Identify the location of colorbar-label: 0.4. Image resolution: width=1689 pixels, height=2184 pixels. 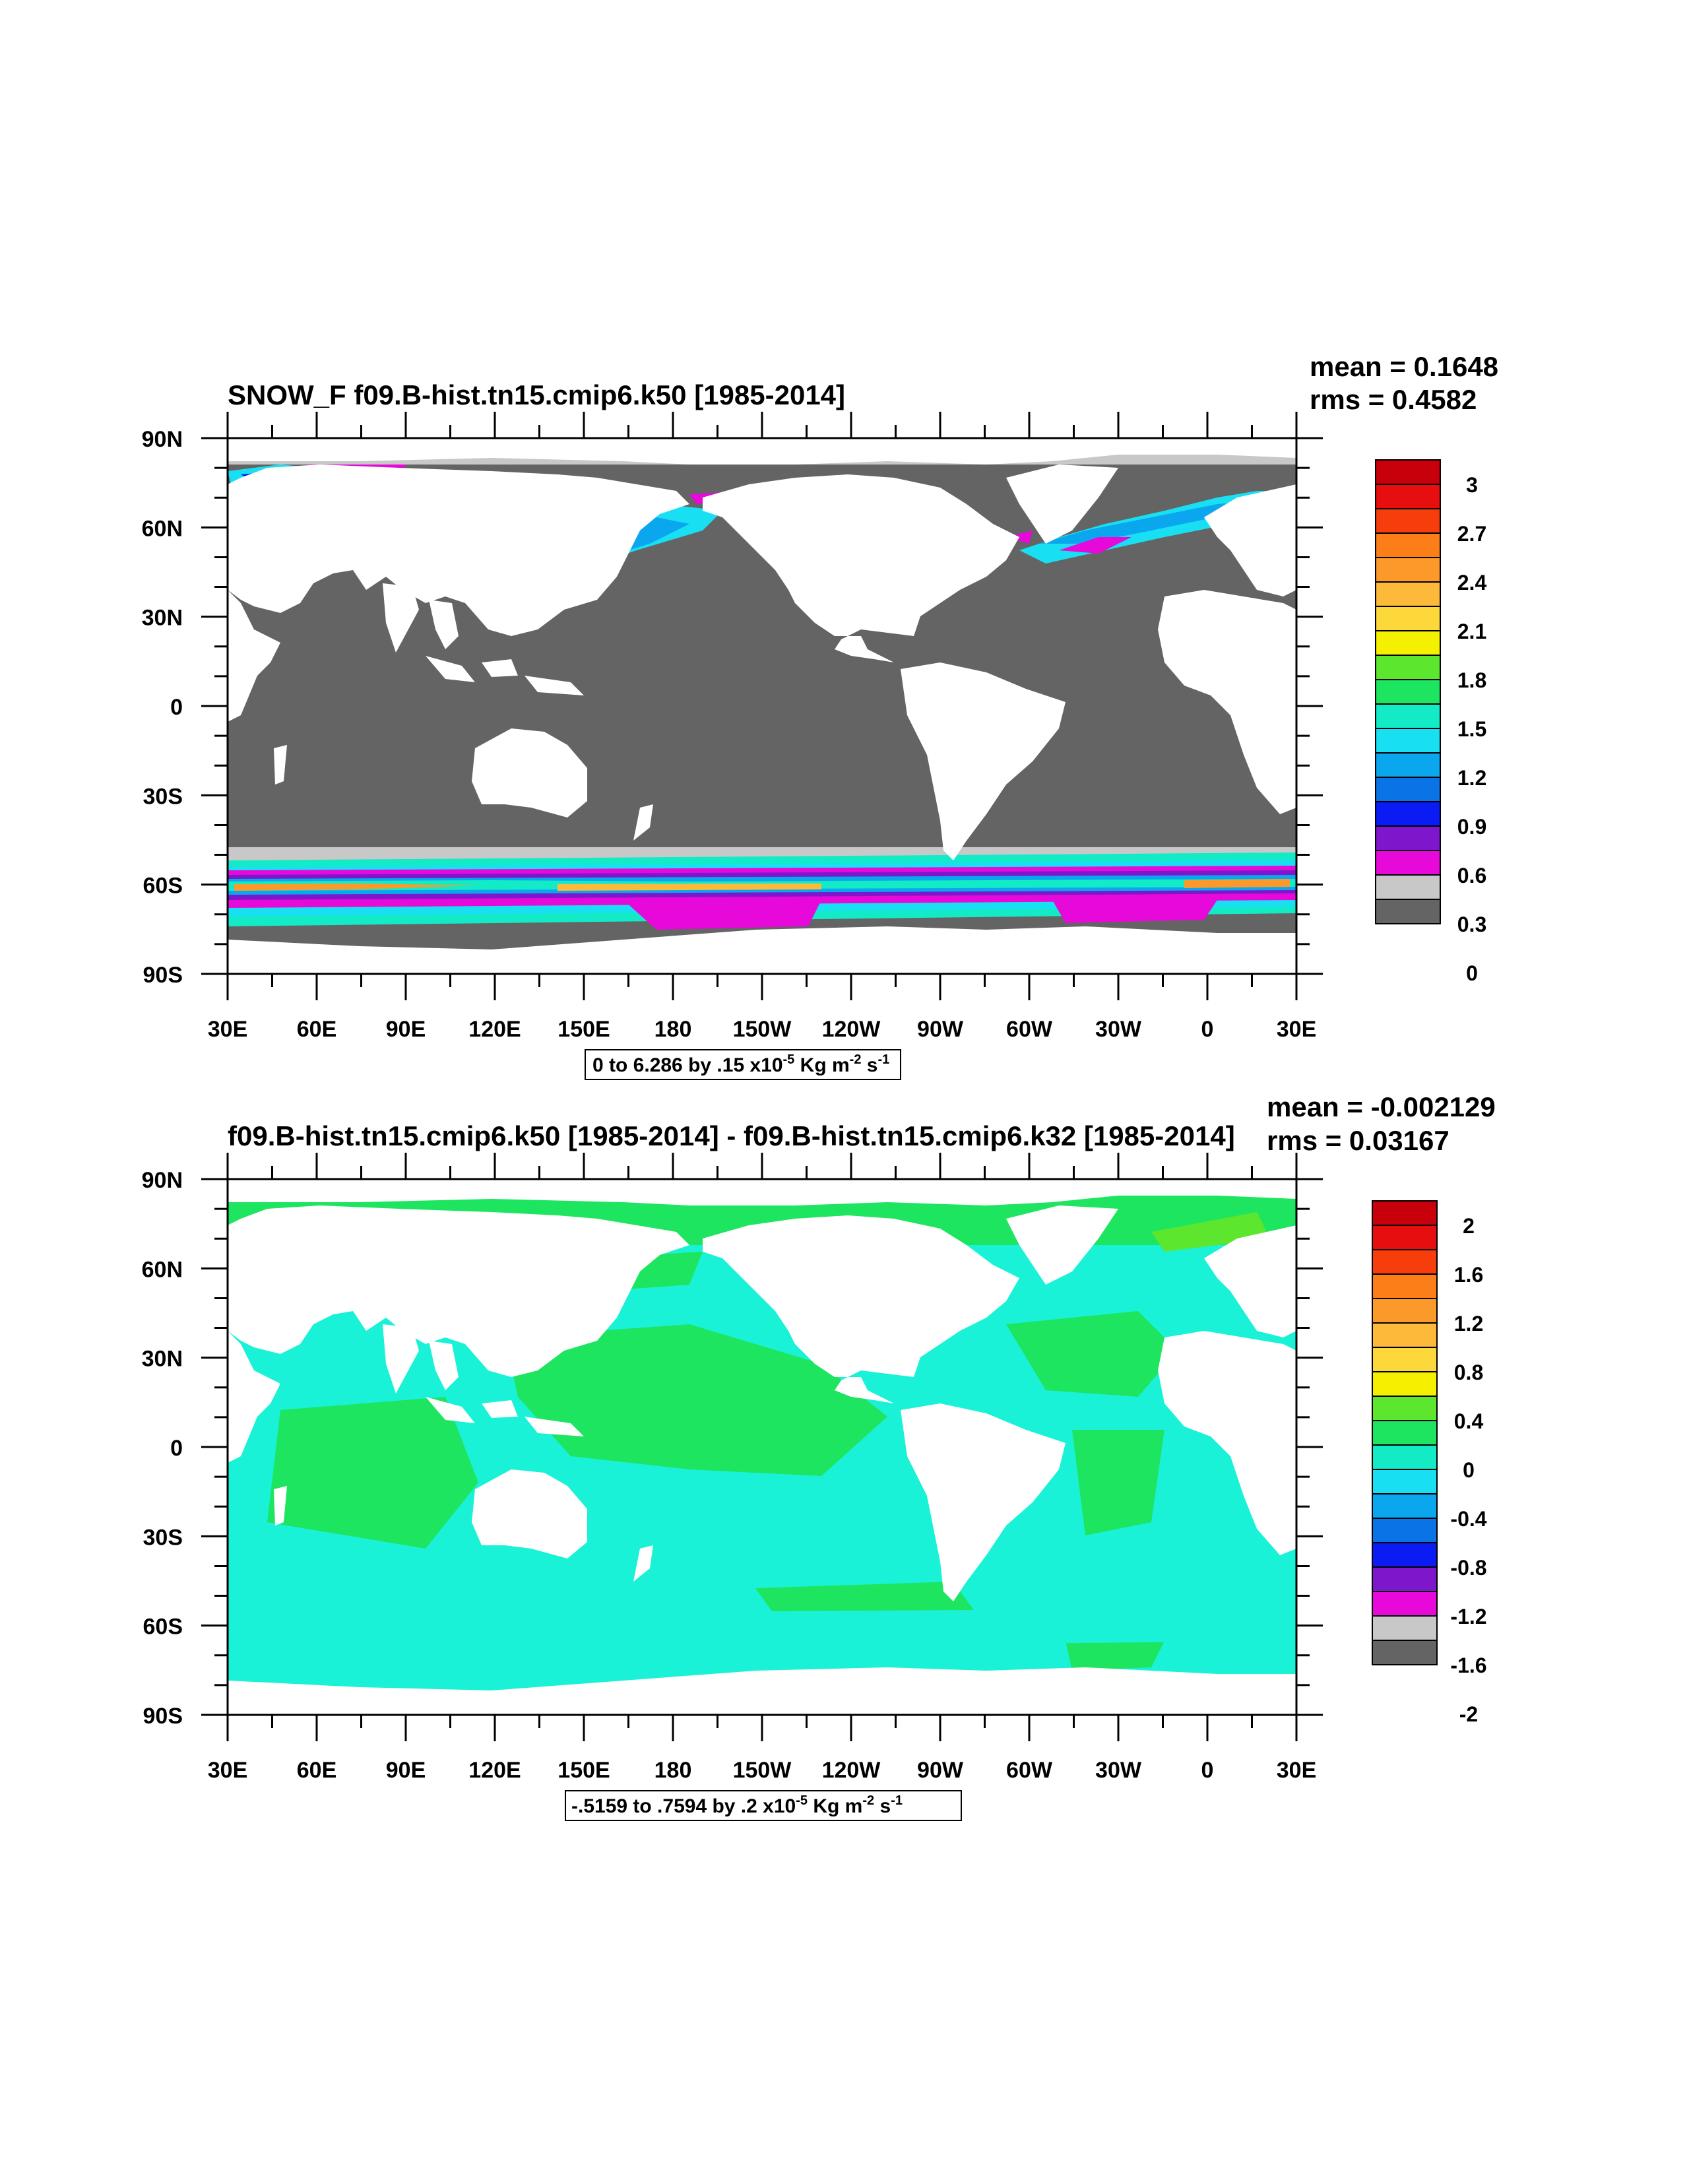
(1469, 1421).